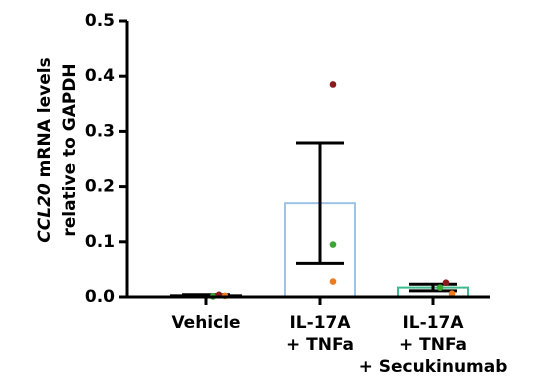 Image resolution: width=553 pixels, height=385 pixels. I want to click on y-label-italic: CCL20, so click(45, 213).